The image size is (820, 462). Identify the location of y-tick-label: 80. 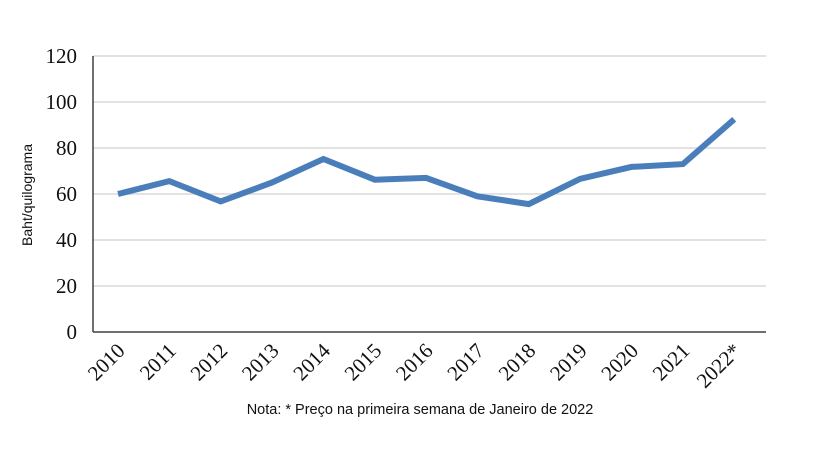
(66, 148).